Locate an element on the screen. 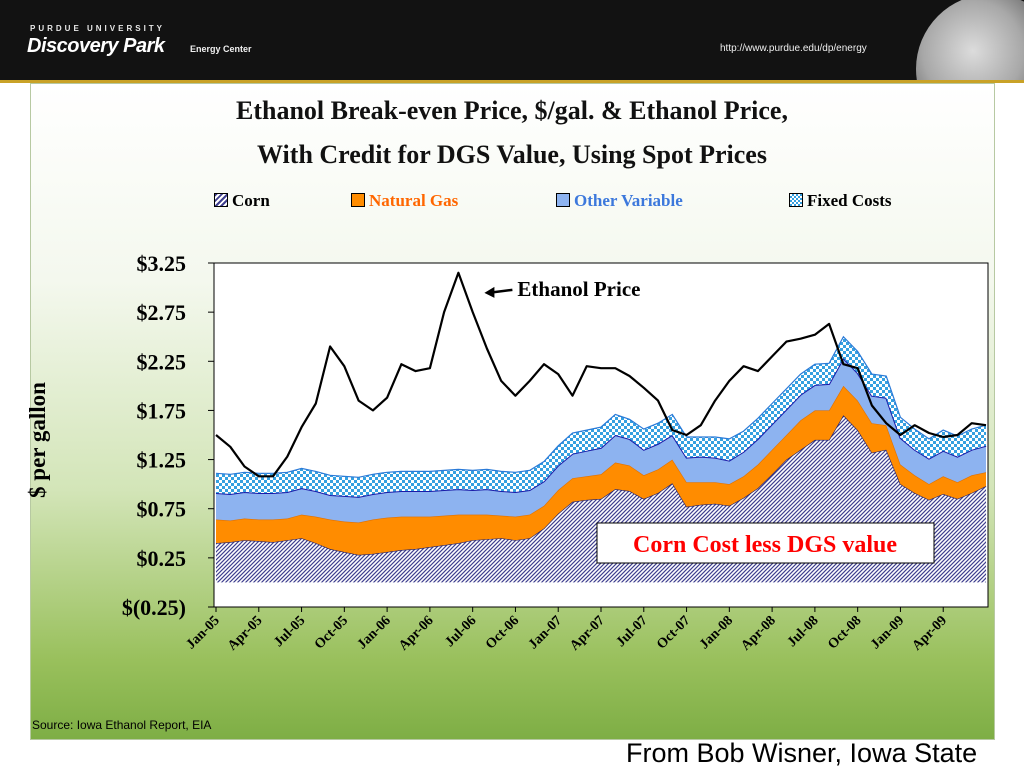  y-tick-label: $3.25 is located at coordinates (162, 263).